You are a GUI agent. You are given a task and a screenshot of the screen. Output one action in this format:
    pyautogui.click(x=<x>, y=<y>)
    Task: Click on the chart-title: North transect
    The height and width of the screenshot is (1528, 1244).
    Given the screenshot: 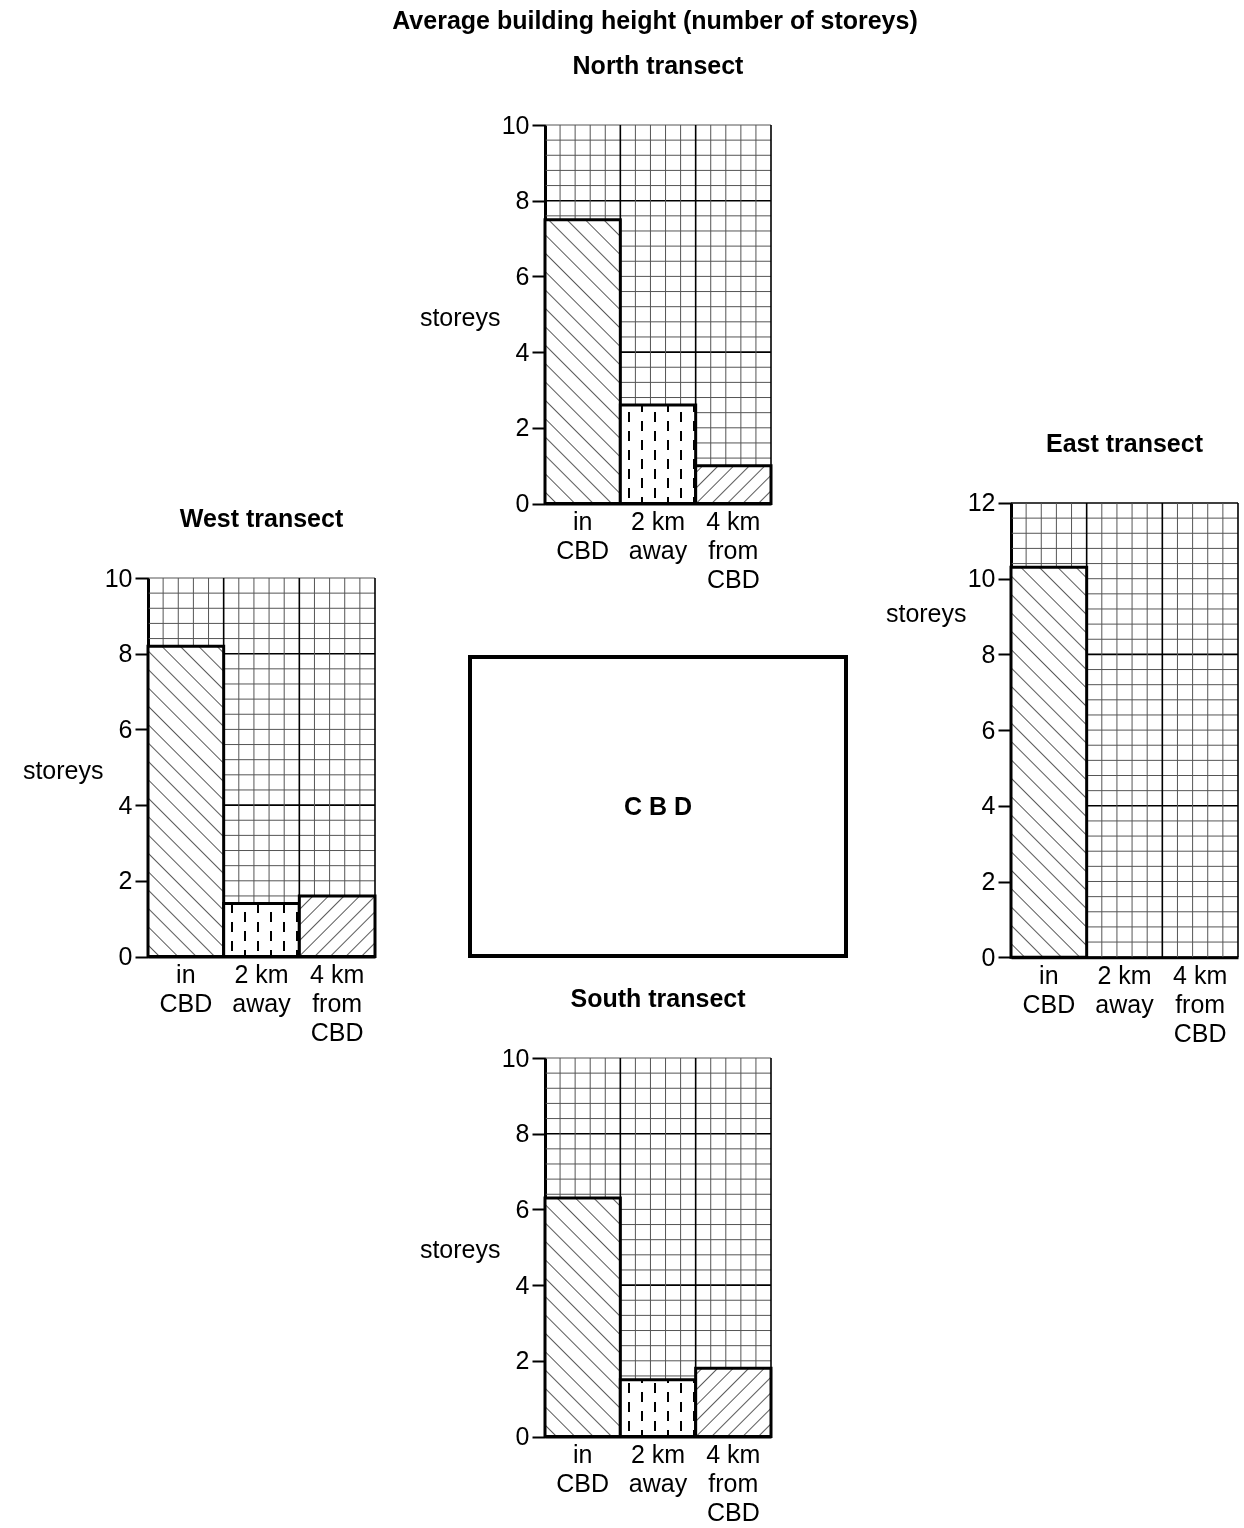 What is the action you would take?
    pyautogui.click(x=658, y=65)
    